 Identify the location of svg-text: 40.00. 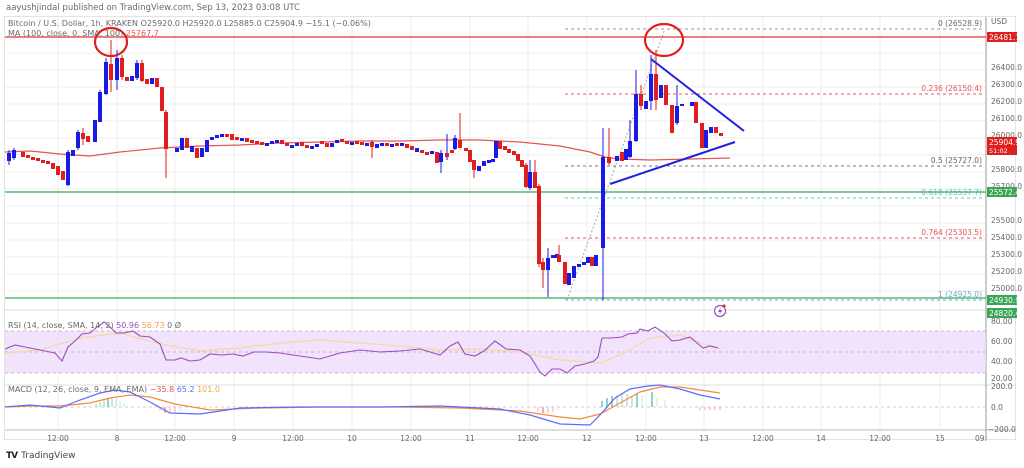
(1002, 361).